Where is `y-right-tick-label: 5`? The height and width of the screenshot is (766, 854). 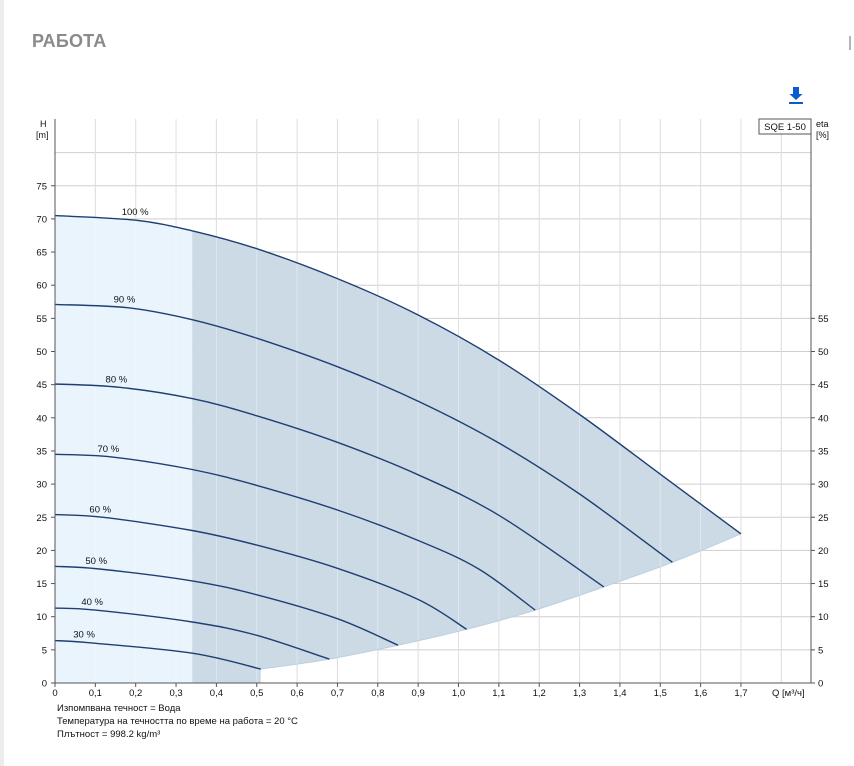 y-right-tick-label: 5 is located at coordinates (820, 650).